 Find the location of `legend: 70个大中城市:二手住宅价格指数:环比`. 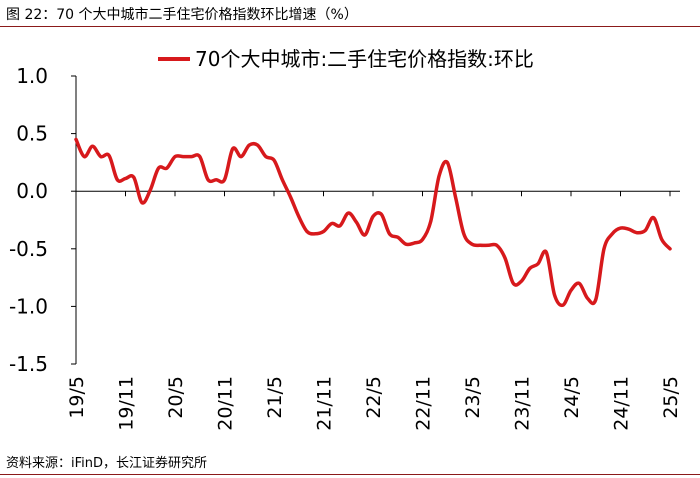

legend: 70个大中城市:二手住宅价格指数:环比 is located at coordinates (346, 59).